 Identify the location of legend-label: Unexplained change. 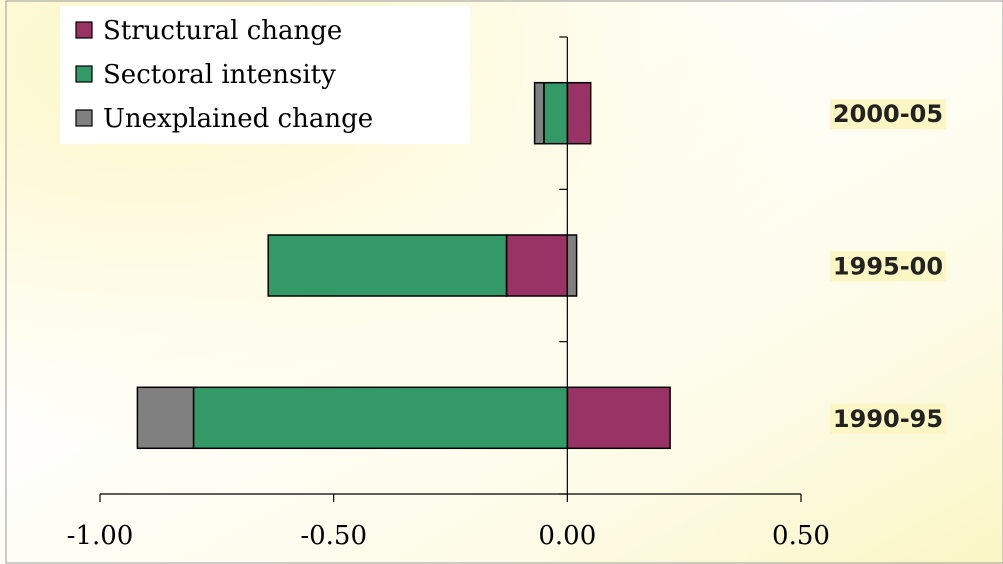
(238, 119).